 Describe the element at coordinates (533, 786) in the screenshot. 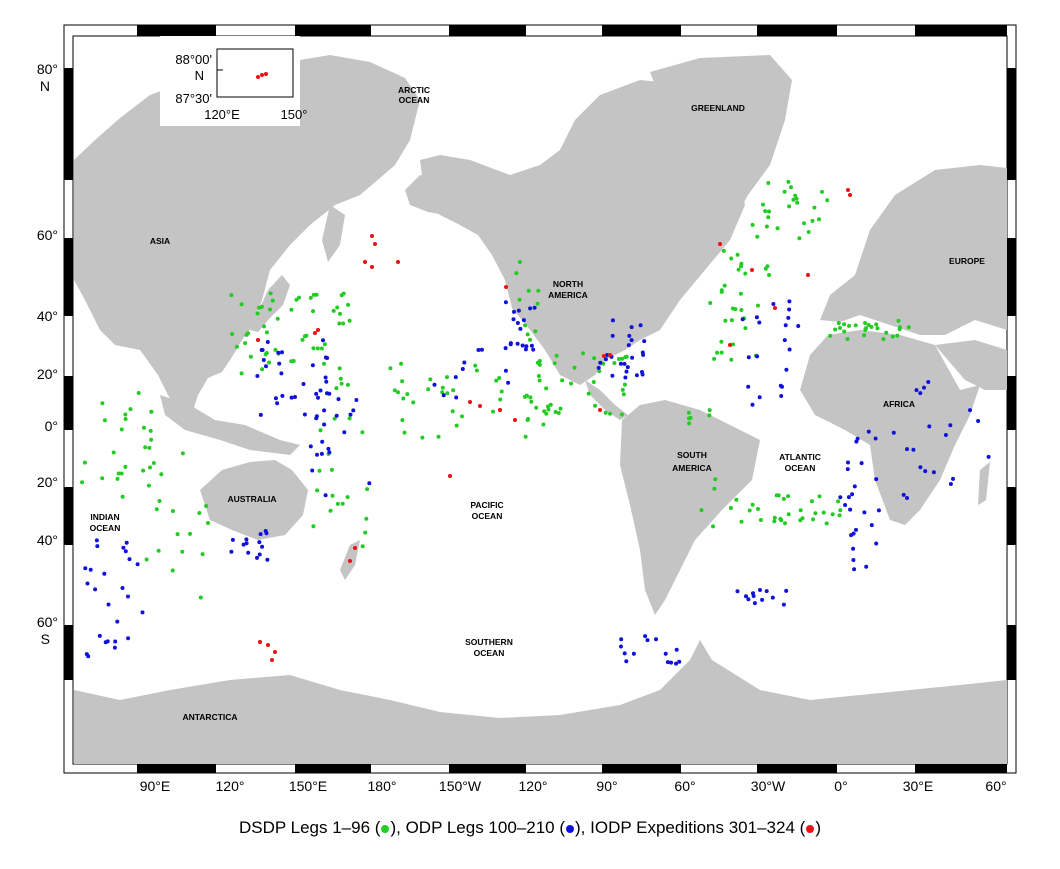

I see `lon-label: 120°` at that location.